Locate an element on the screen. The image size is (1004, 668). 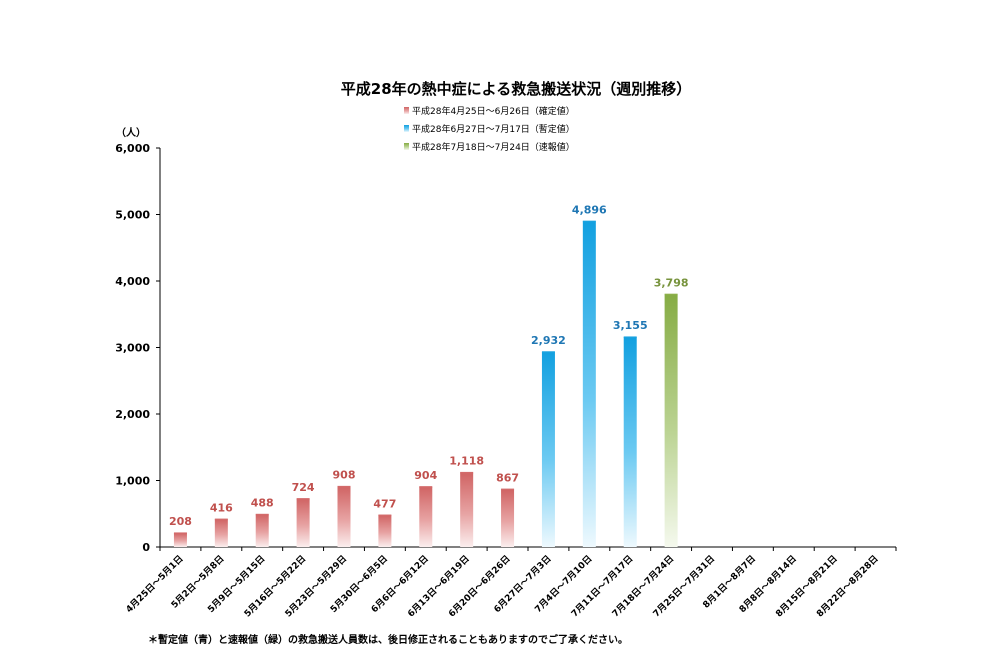
legend-label: 平成28年4月25日～6月26日（確定値） is located at coordinates (493, 111).